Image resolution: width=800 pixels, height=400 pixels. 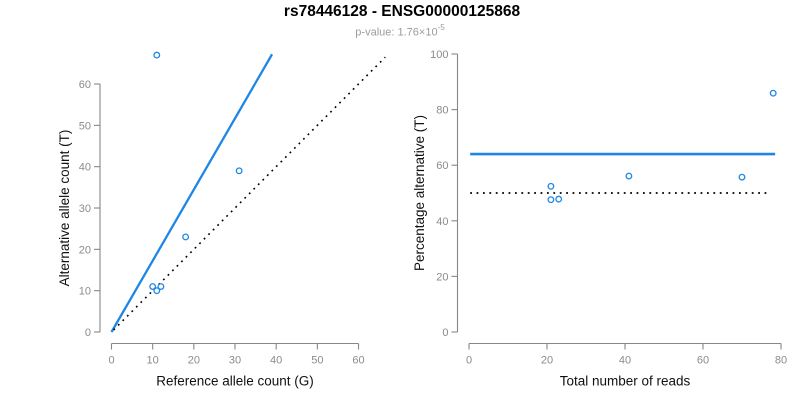 What do you see at coordinates (442, 111) in the screenshot?
I see `y-tick-label: 80` at bounding box center [442, 111].